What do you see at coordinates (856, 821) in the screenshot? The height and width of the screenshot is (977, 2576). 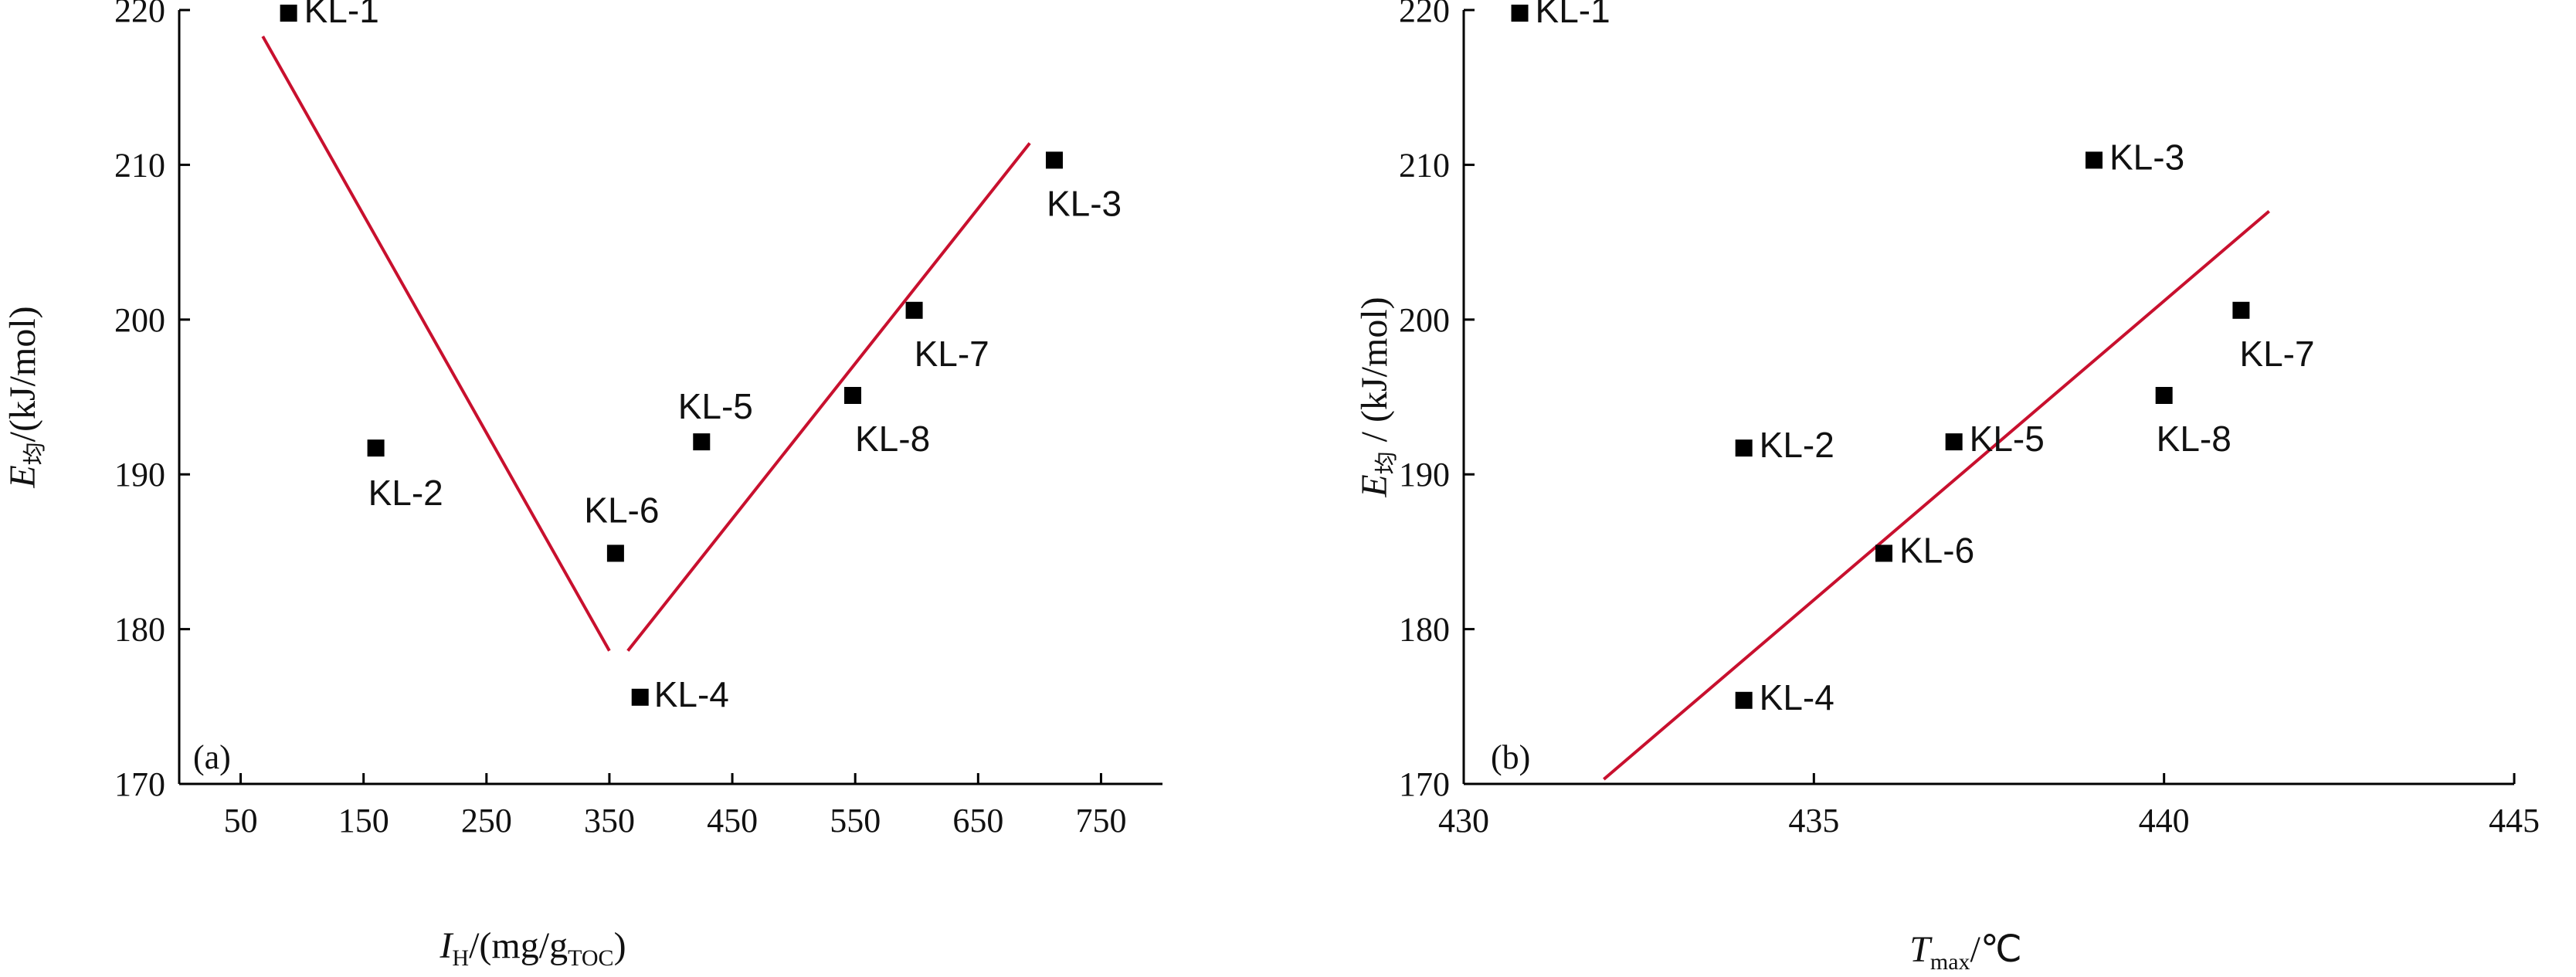 I see `x-tick-label: 550` at bounding box center [856, 821].